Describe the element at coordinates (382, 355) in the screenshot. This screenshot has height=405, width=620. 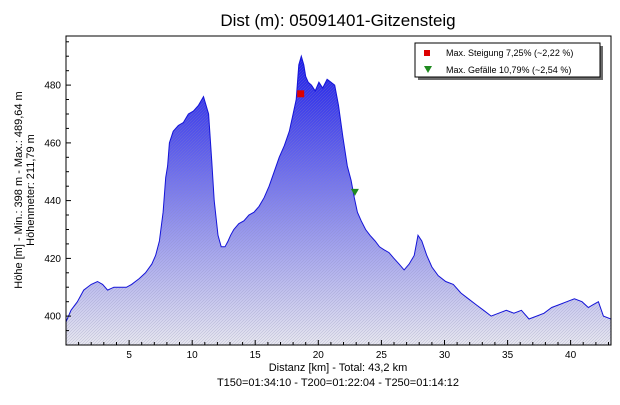
I see `x-tick-label: 25` at that location.